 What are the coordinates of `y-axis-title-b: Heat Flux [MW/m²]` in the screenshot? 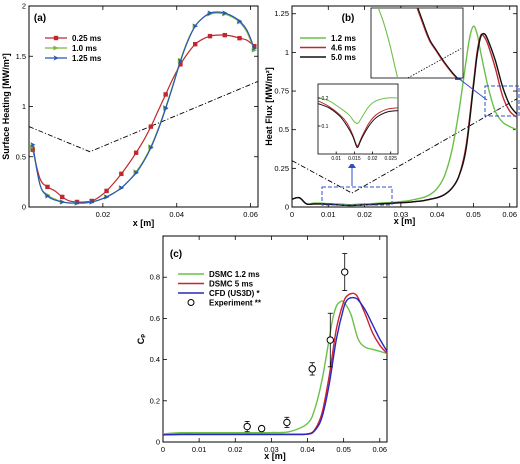 It's located at (269, 106).